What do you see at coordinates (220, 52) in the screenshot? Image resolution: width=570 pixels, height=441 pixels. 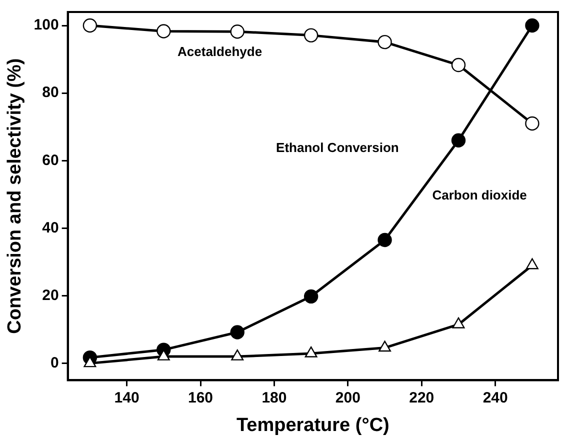 I see `annotation: Acetaldehyde` at bounding box center [220, 52].